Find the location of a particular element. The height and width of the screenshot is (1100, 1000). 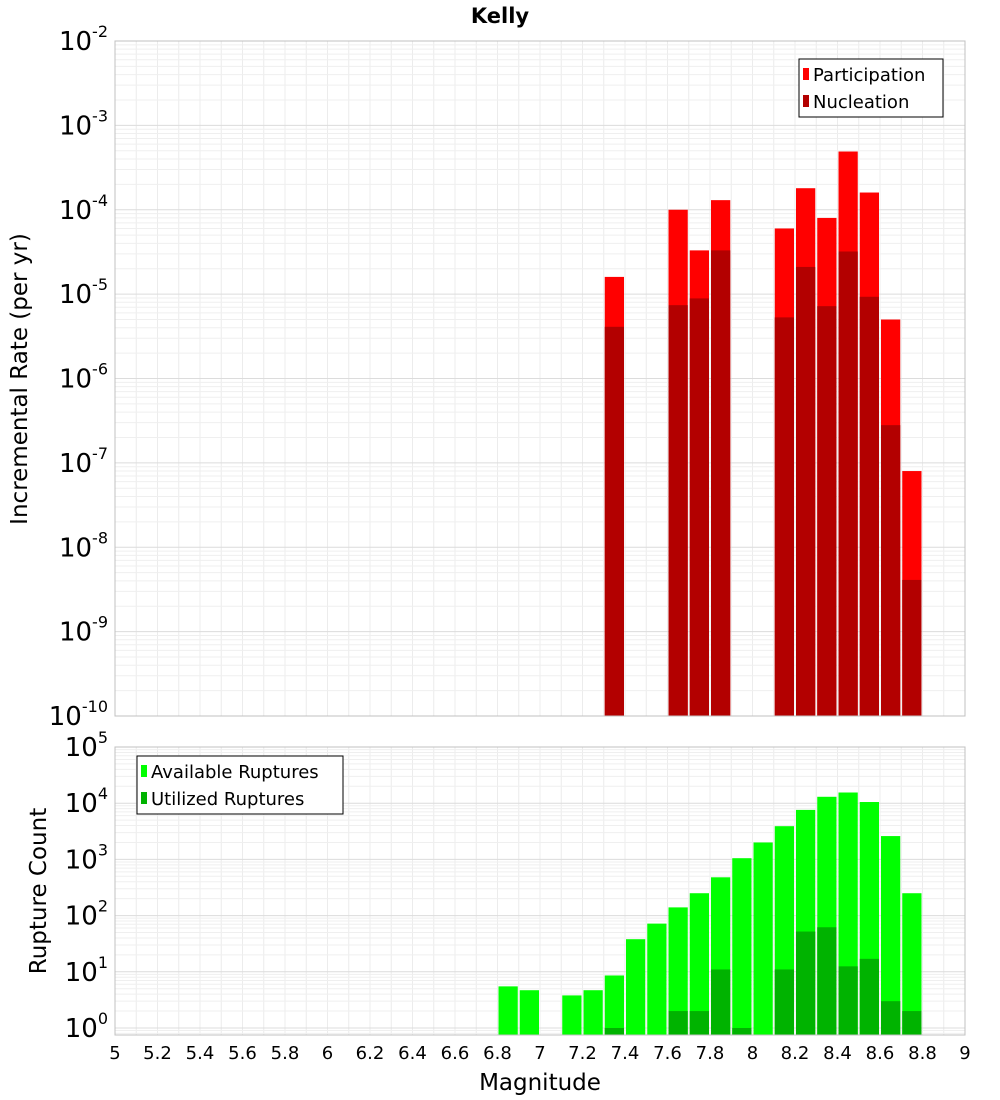

y-tick-label: 10³ is located at coordinates (86, 857).